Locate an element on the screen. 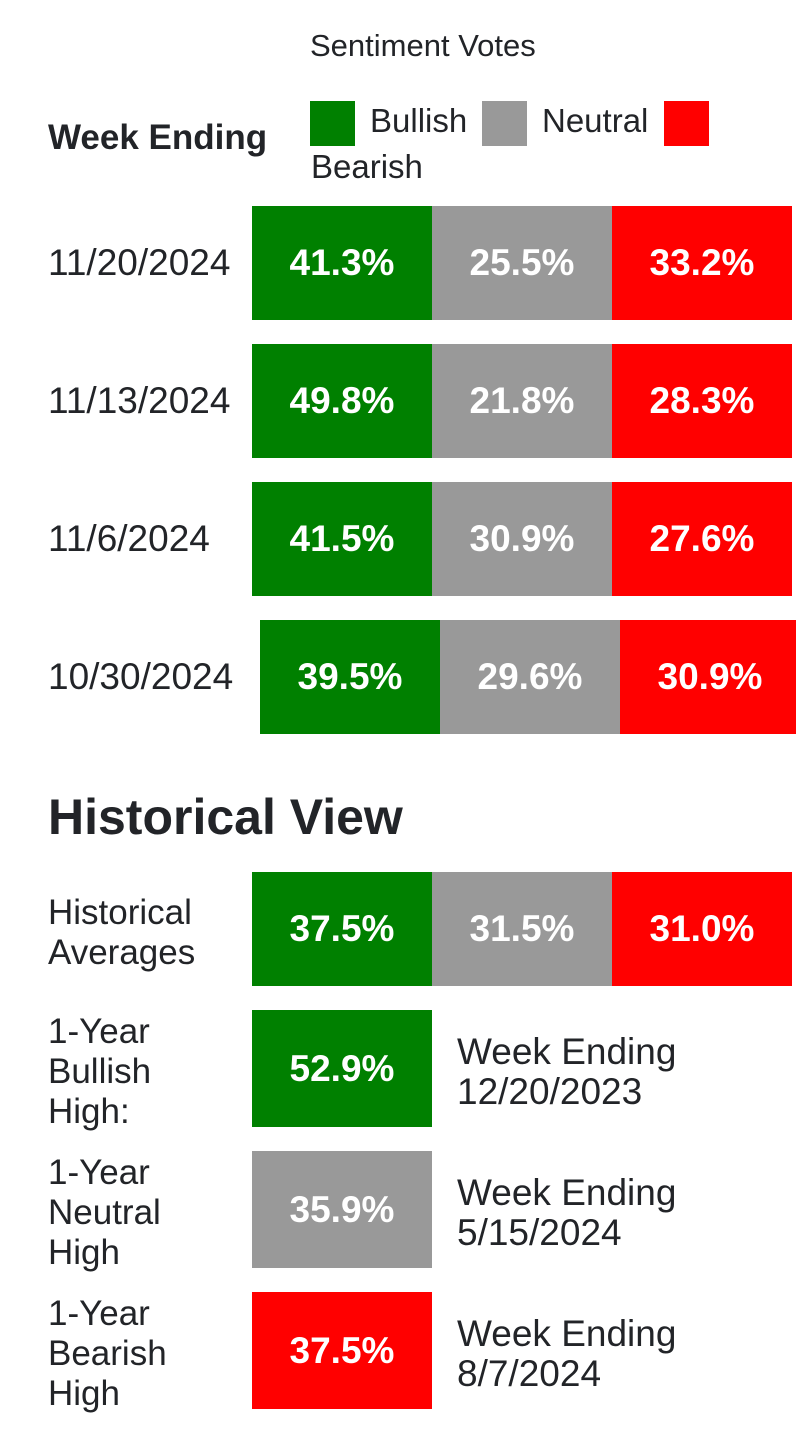 The width and height of the screenshot is (796, 1436). neutral-bar: 21.8% is located at coordinates (522, 401).